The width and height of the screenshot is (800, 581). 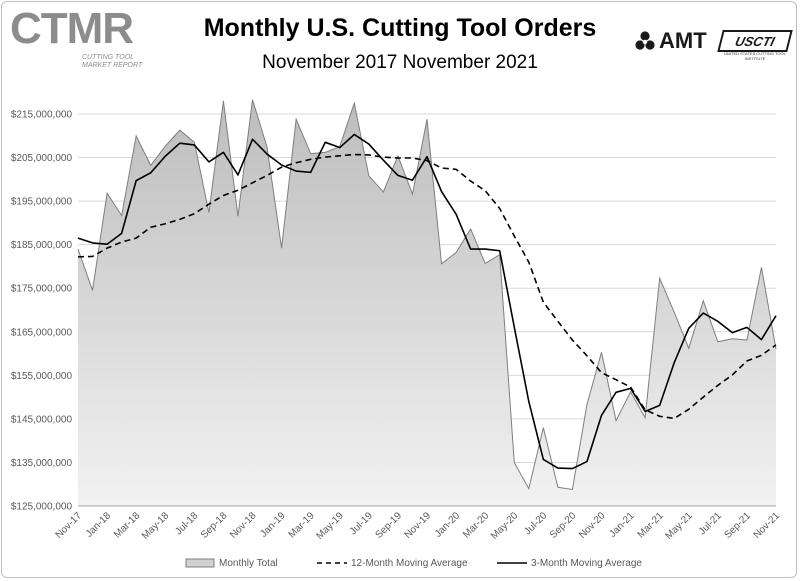 I want to click on x-tick-label: Sep-19, so click(x=388, y=525).